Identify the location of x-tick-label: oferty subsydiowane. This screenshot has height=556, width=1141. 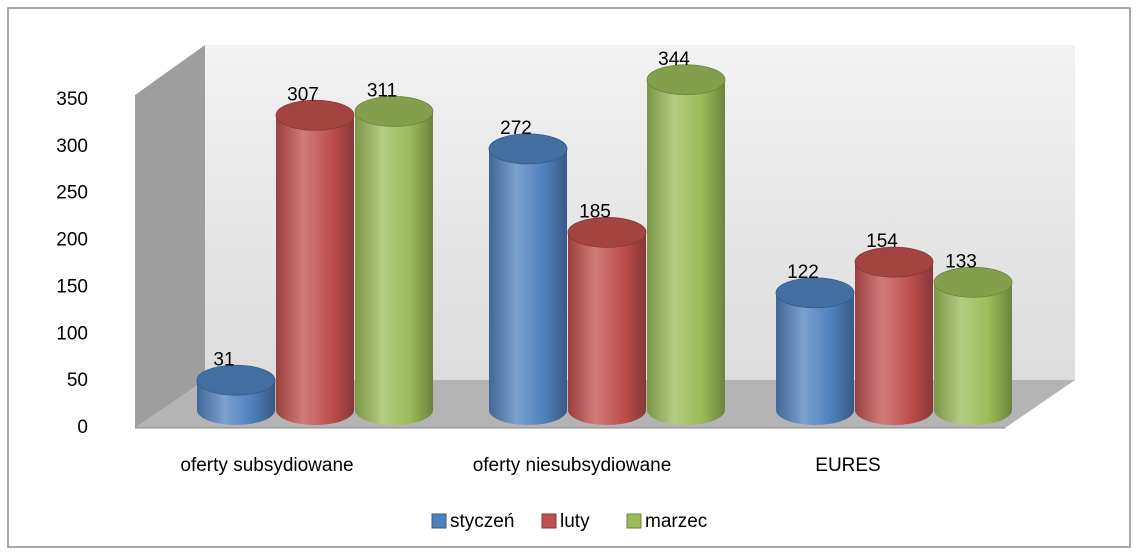
(266, 465).